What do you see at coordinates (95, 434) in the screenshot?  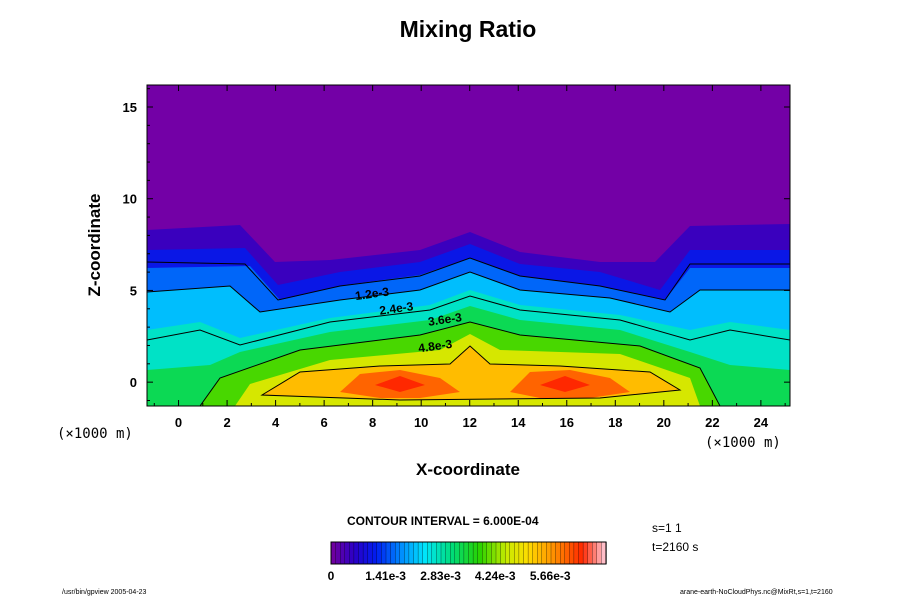 I see `x-axis-unit-left: (×1000 m)` at bounding box center [95, 434].